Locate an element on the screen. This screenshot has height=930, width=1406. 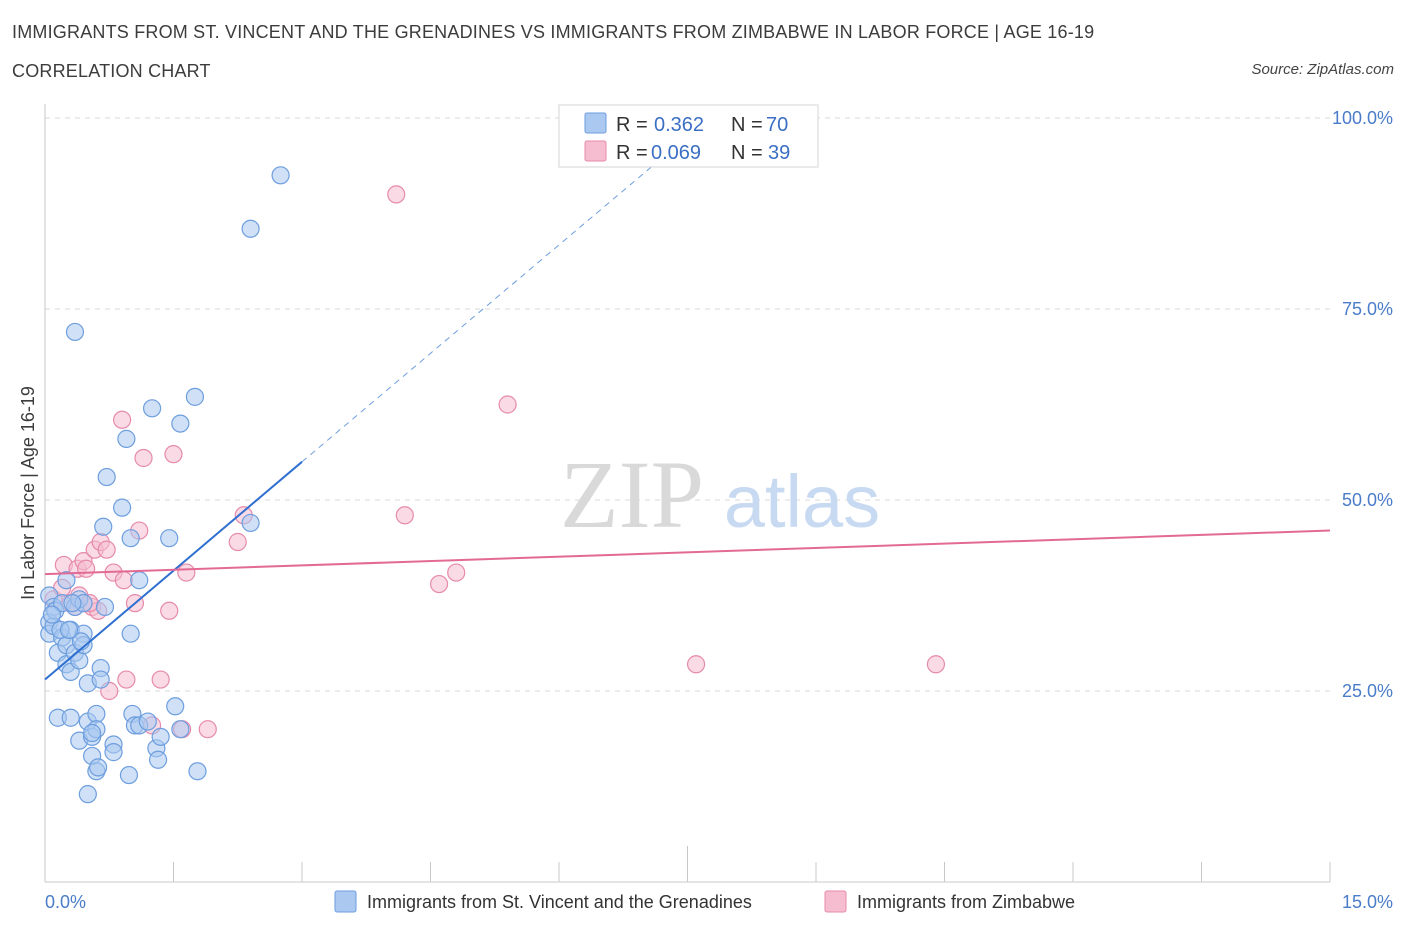
trend-line-pink is located at coordinates (687, 552).